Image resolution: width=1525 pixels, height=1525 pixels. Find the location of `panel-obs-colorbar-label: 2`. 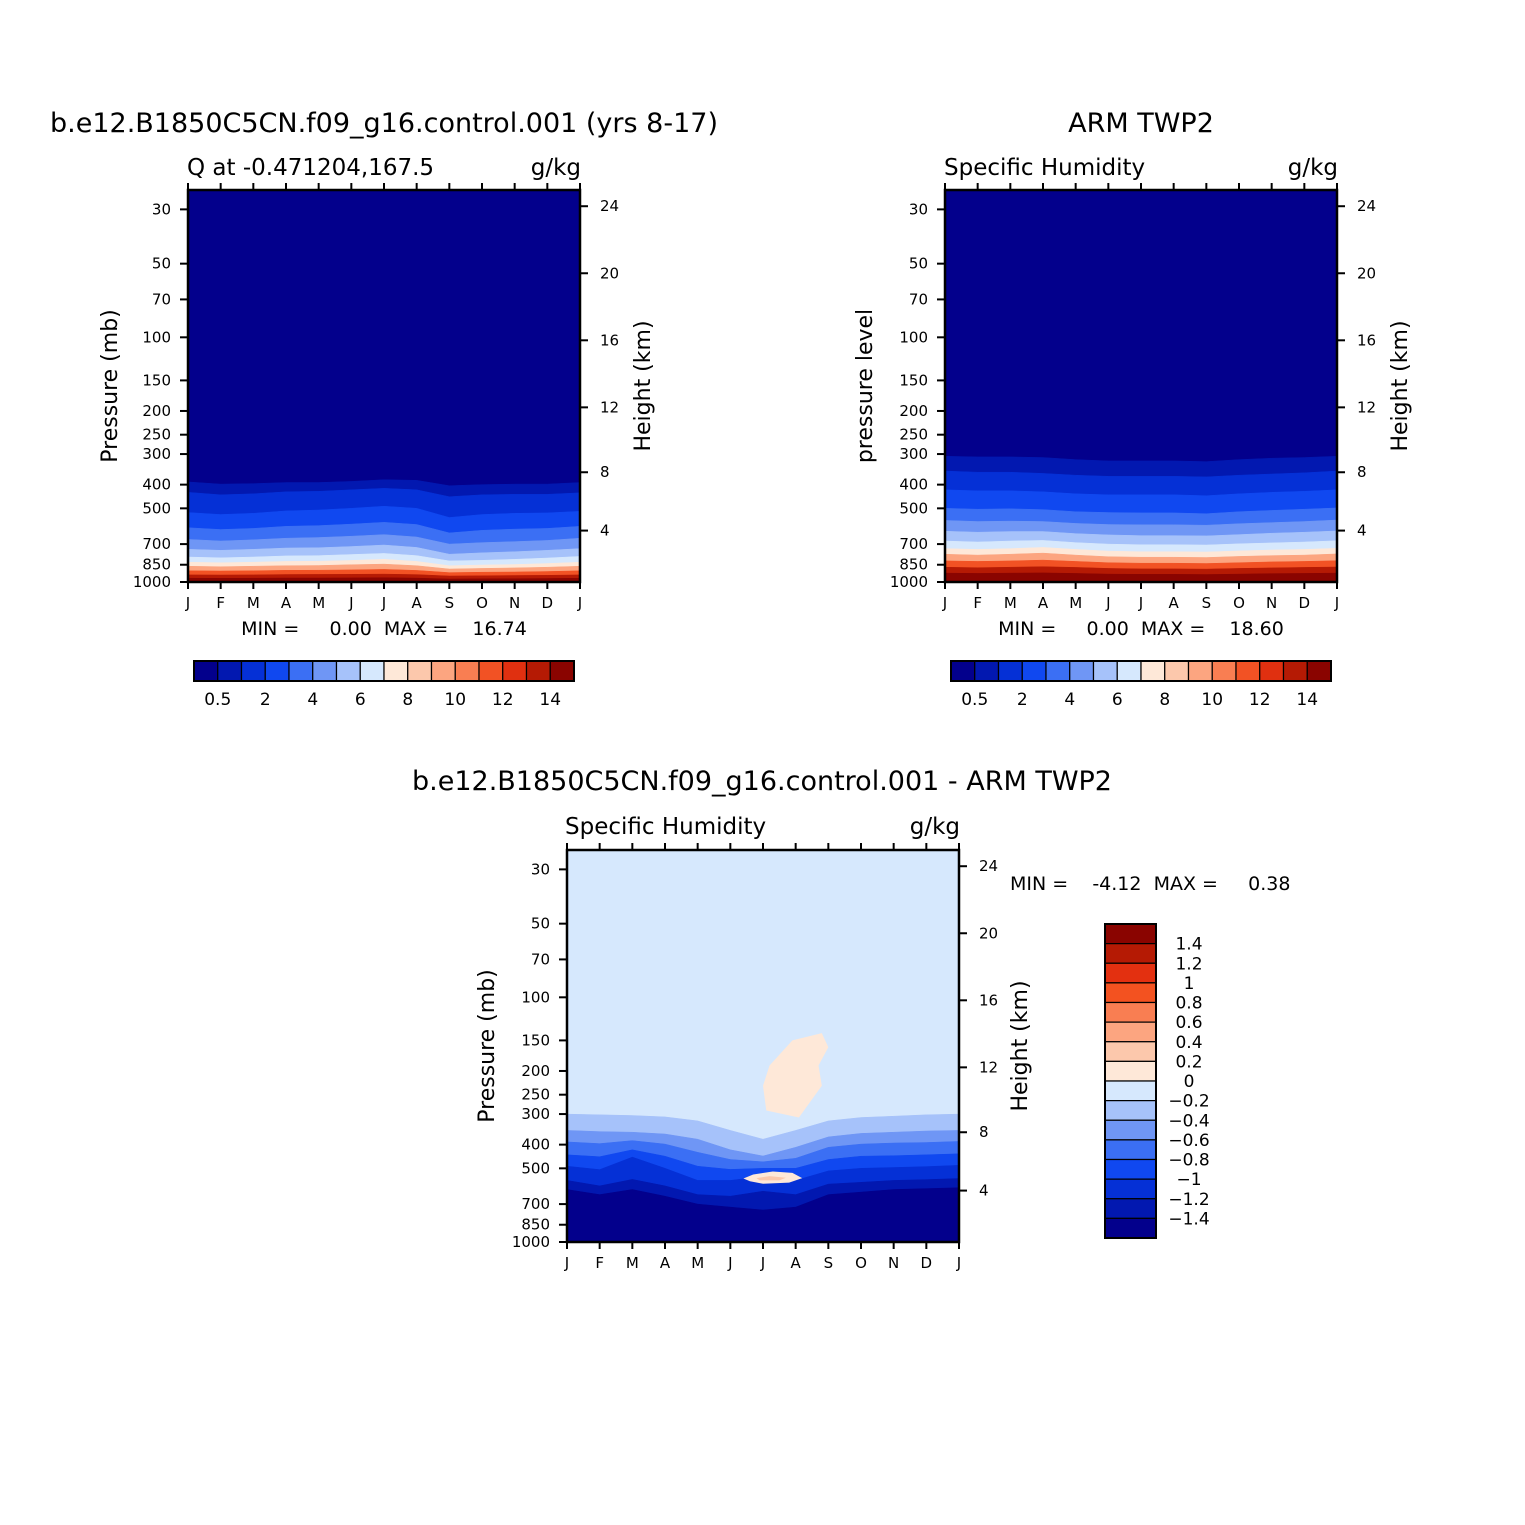

panel-obs-colorbar-label: 2 is located at coordinates (1022, 700).